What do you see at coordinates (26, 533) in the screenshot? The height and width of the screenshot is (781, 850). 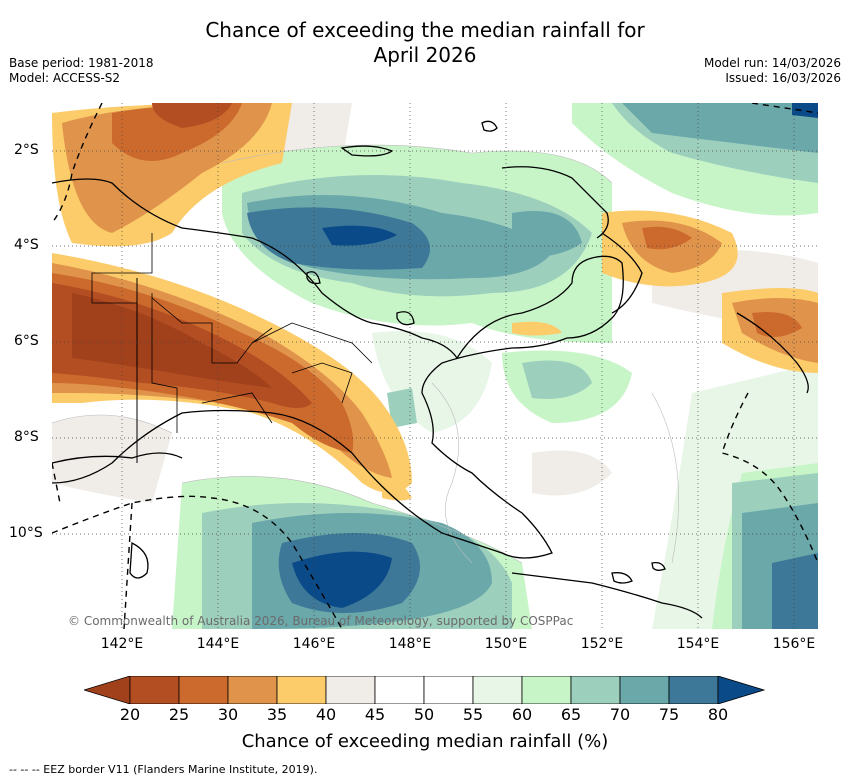 I see `lat-label-10s: 10°S` at bounding box center [26, 533].